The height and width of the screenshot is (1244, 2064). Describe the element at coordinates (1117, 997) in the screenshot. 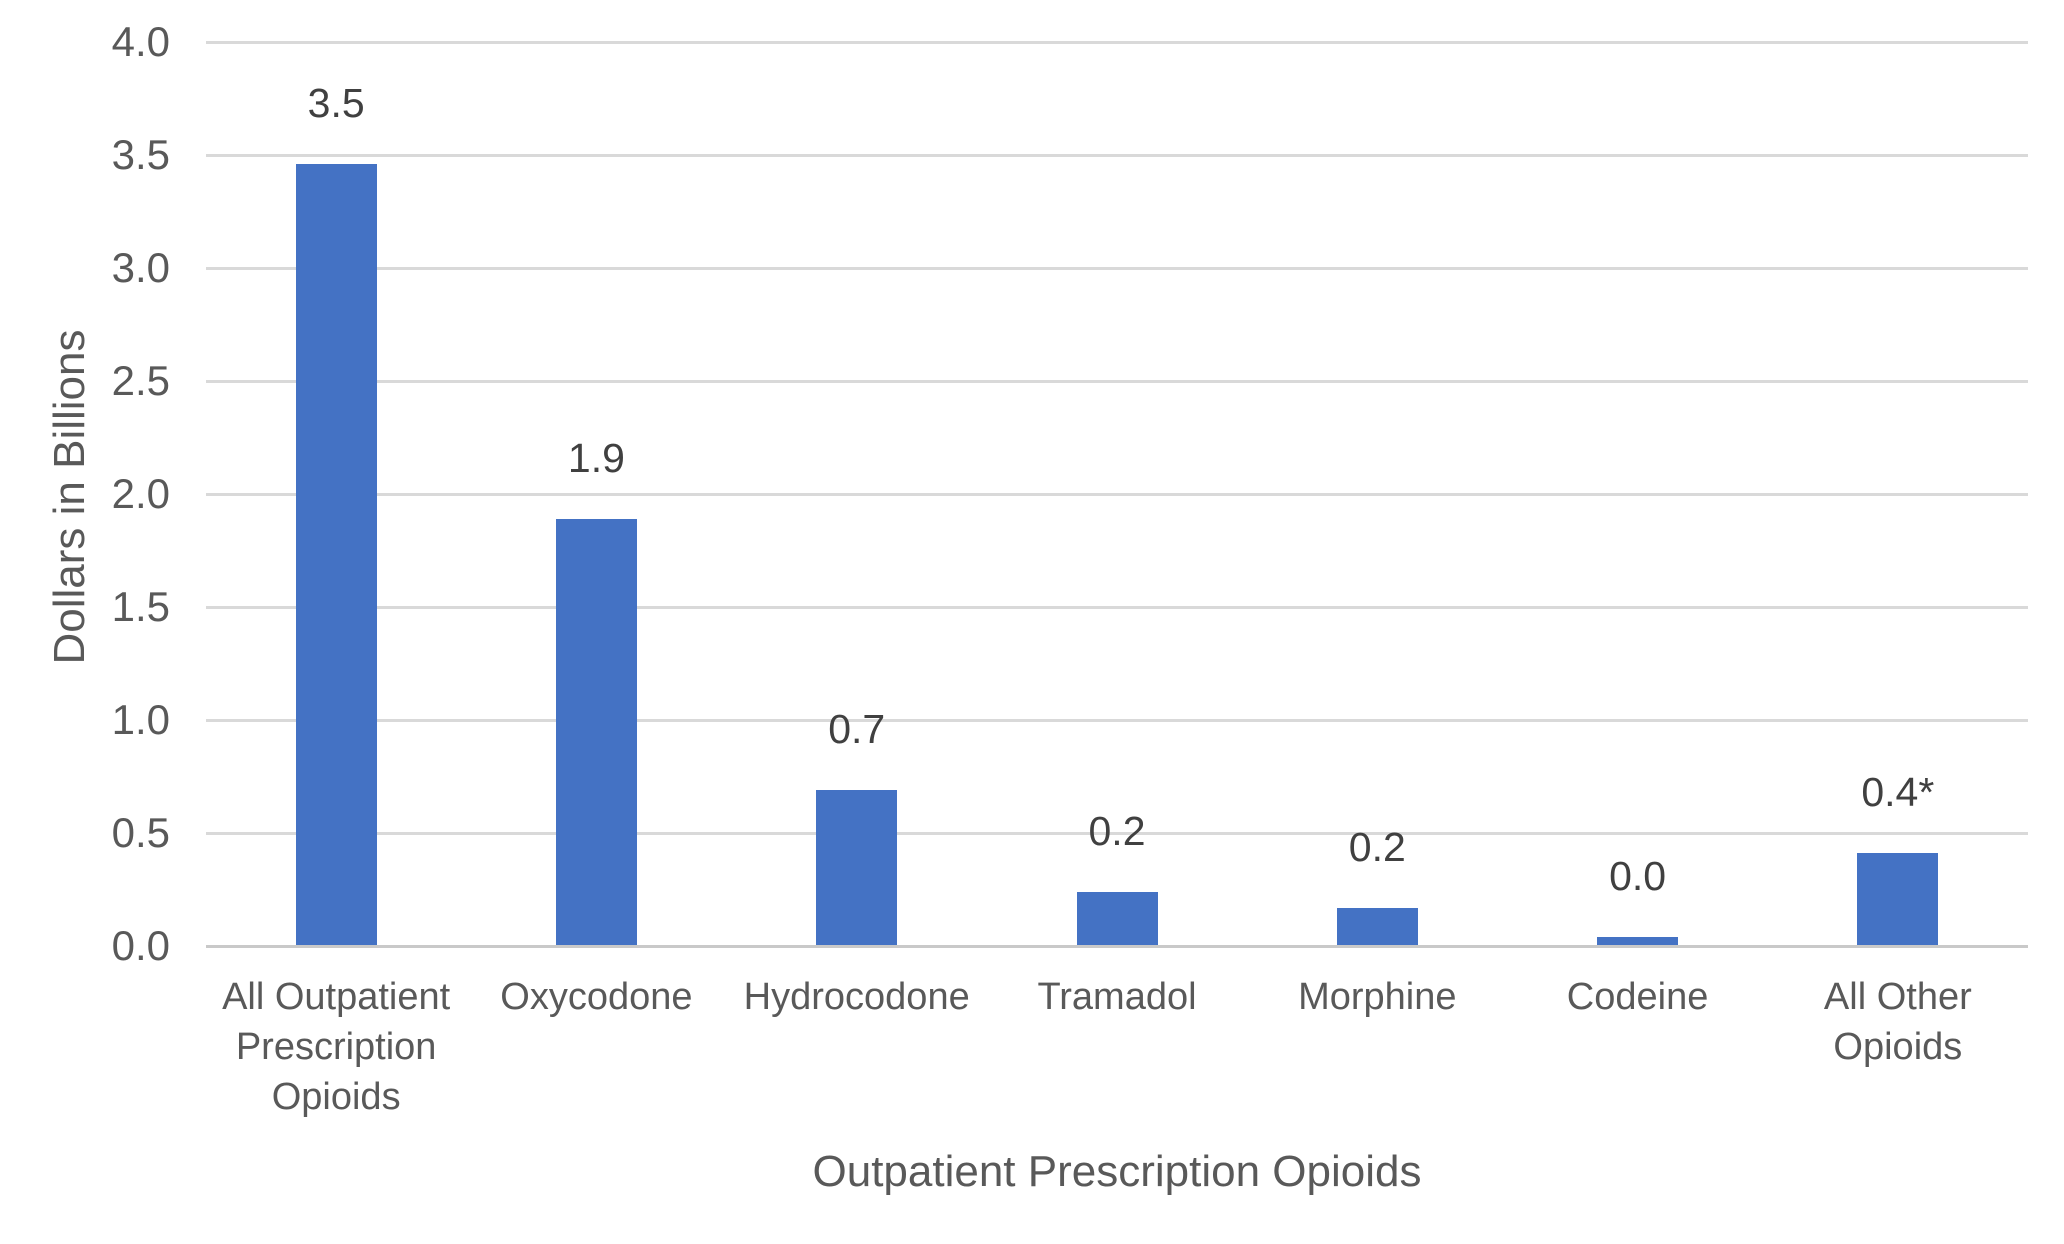

I see `category-label: Tramadol` at that location.